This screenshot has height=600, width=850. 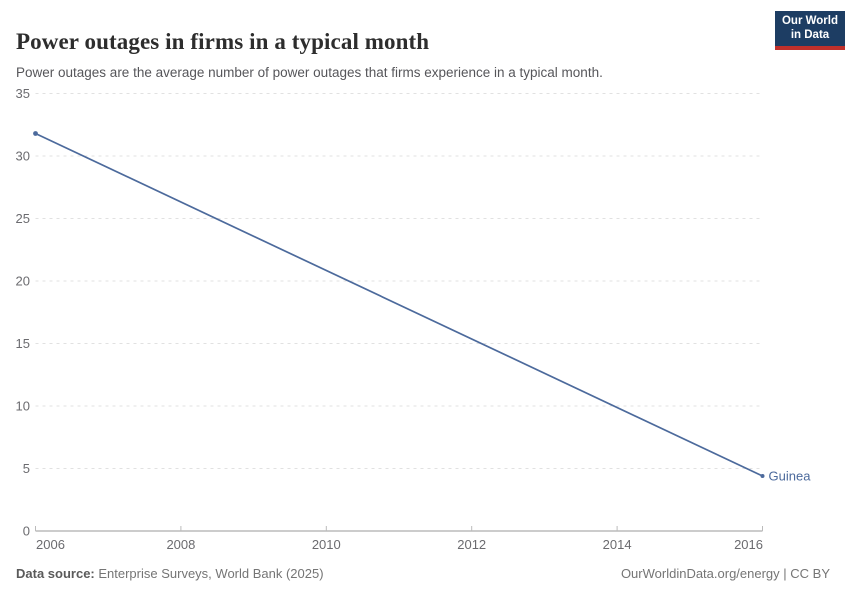 I want to click on owid-url-license: OurWorldinData.org/energy | CC BY, so click(x=725, y=573).